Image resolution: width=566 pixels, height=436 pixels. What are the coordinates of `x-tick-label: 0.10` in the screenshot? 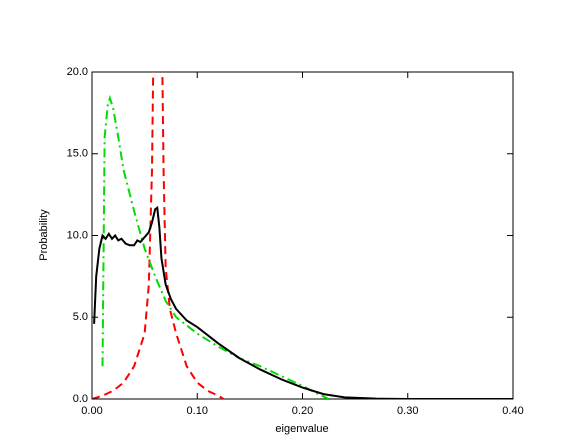 It's located at (197, 411).